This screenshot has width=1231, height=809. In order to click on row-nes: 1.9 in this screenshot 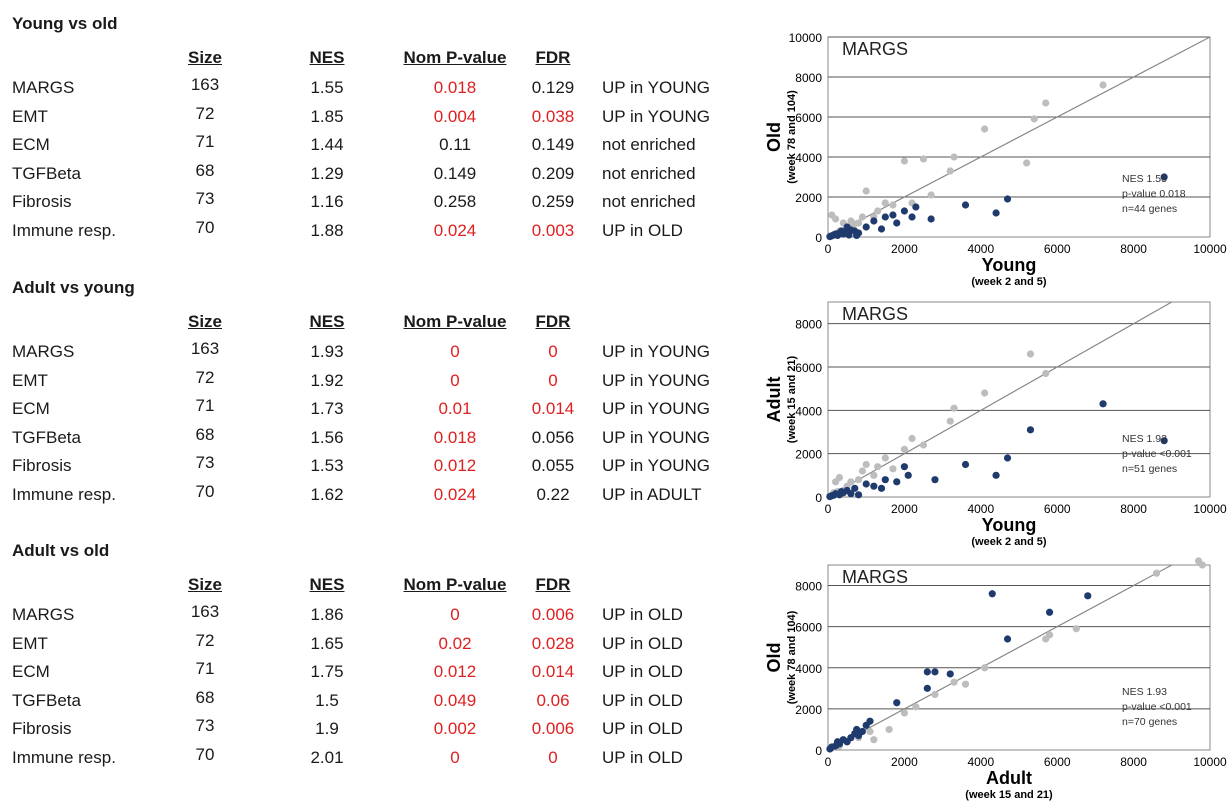, I will do `click(327, 728)`.